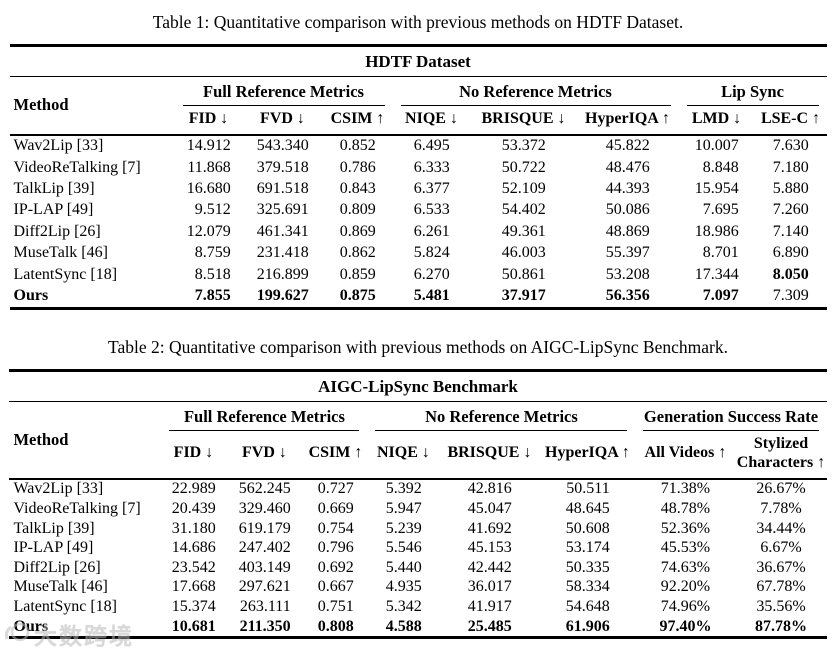 The height and width of the screenshot is (655, 836). I want to click on value-cell: 8.848, so click(720, 167).